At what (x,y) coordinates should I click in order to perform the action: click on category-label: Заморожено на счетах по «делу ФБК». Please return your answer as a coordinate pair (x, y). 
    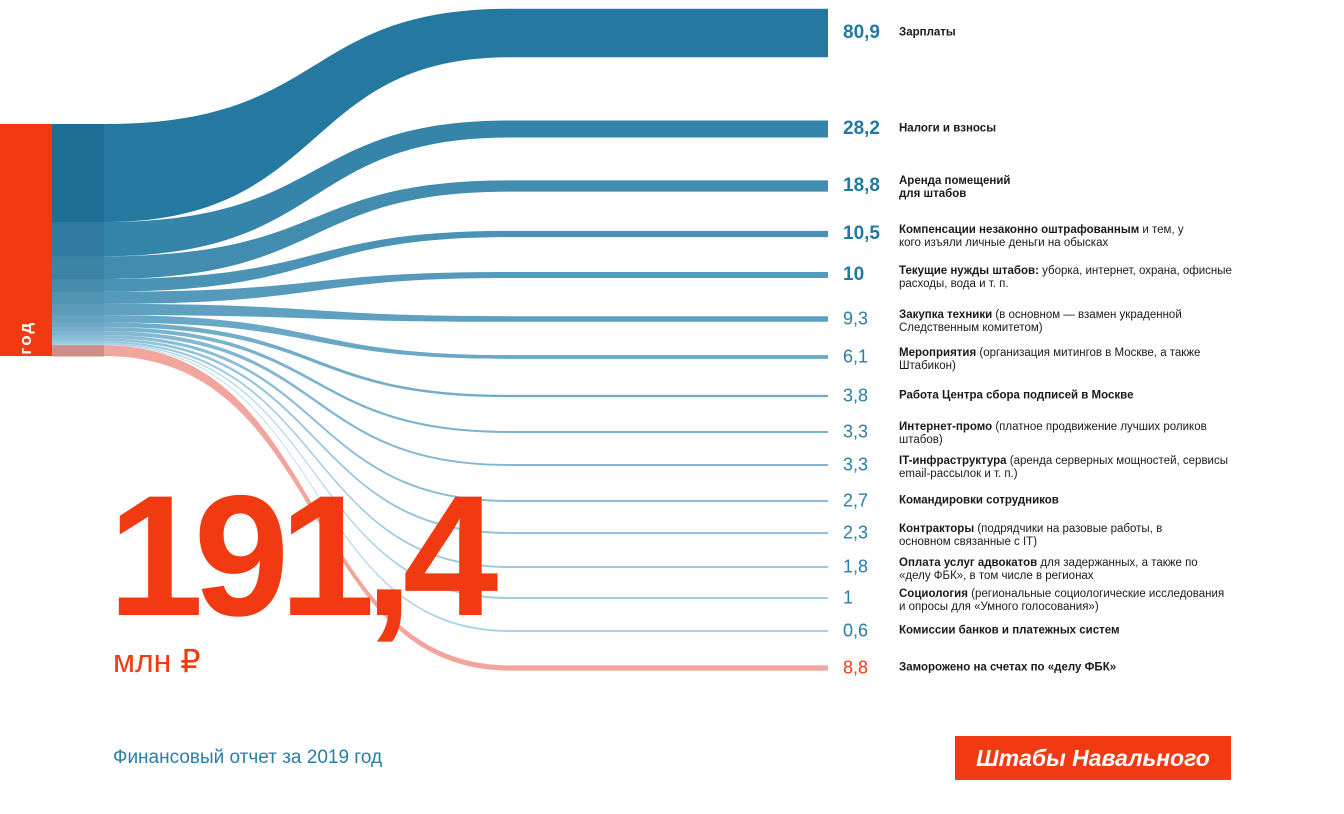
    Looking at the image, I should click on (1074, 668).